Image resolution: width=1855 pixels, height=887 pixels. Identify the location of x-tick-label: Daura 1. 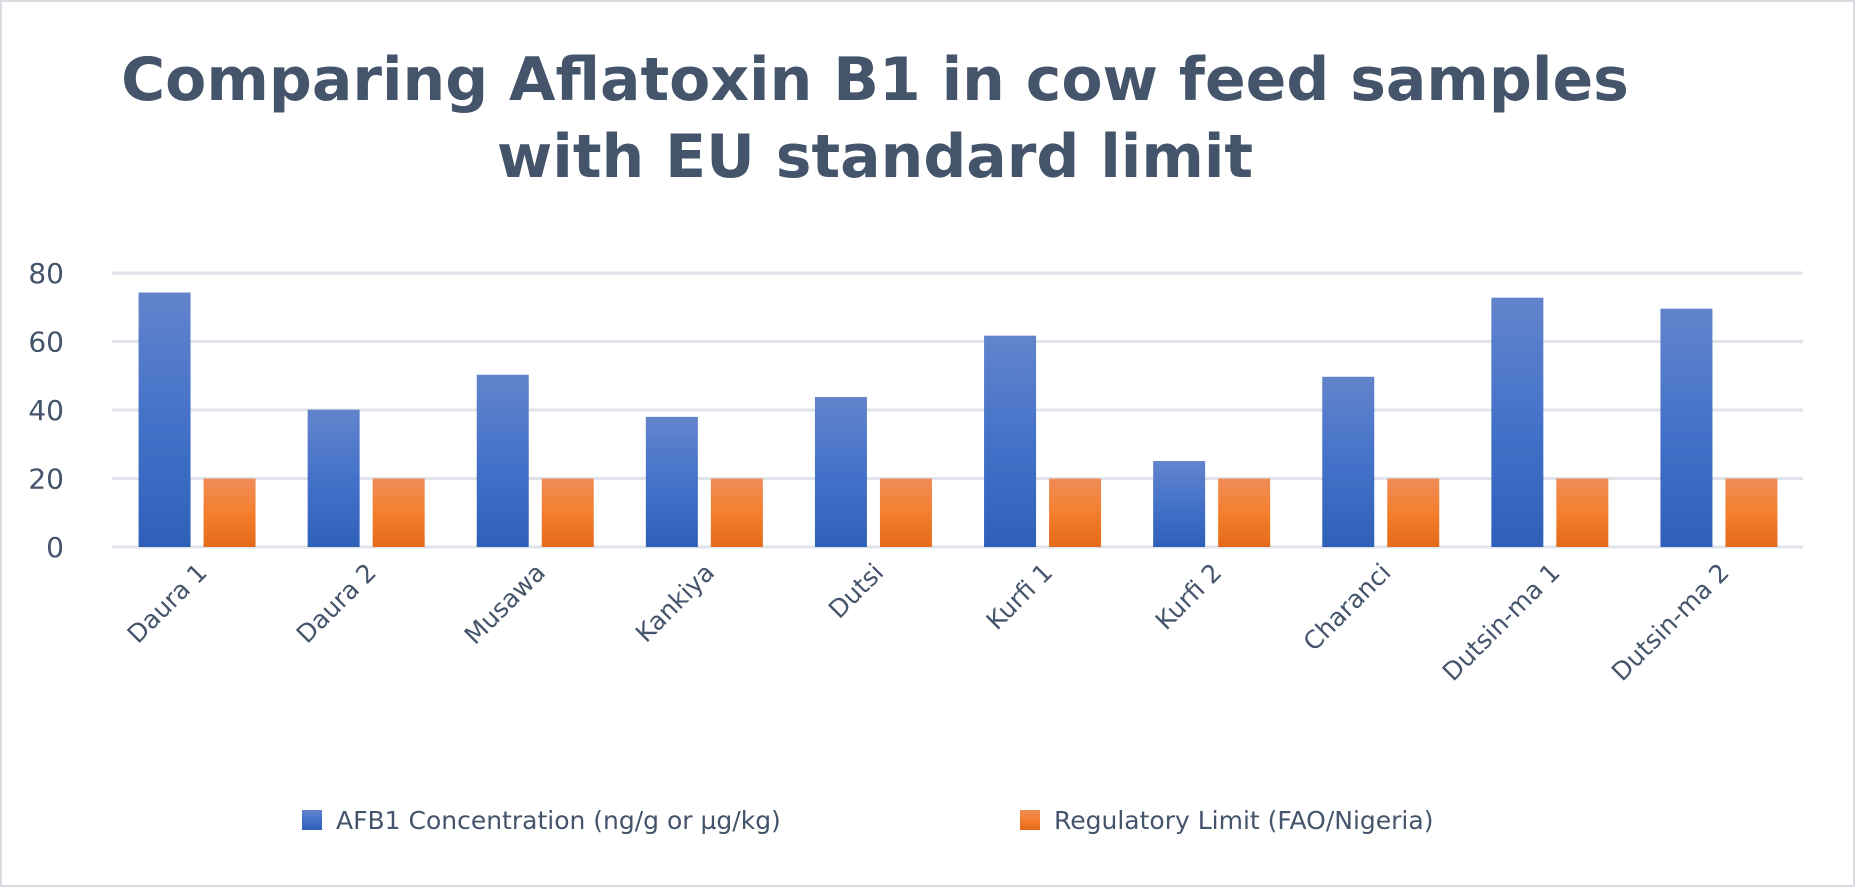
(167, 603).